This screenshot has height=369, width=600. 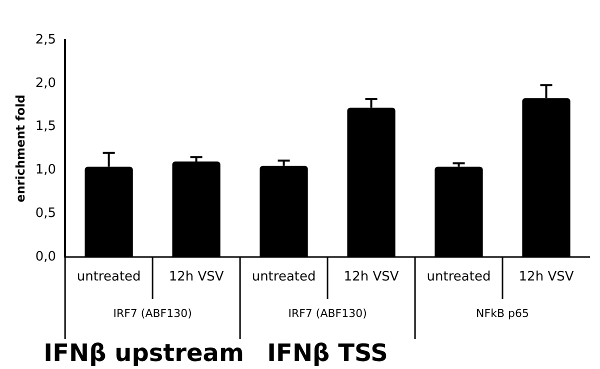 What do you see at coordinates (45, 170) in the screenshot?
I see `y-tick-label: 1,0` at bounding box center [45, 170].